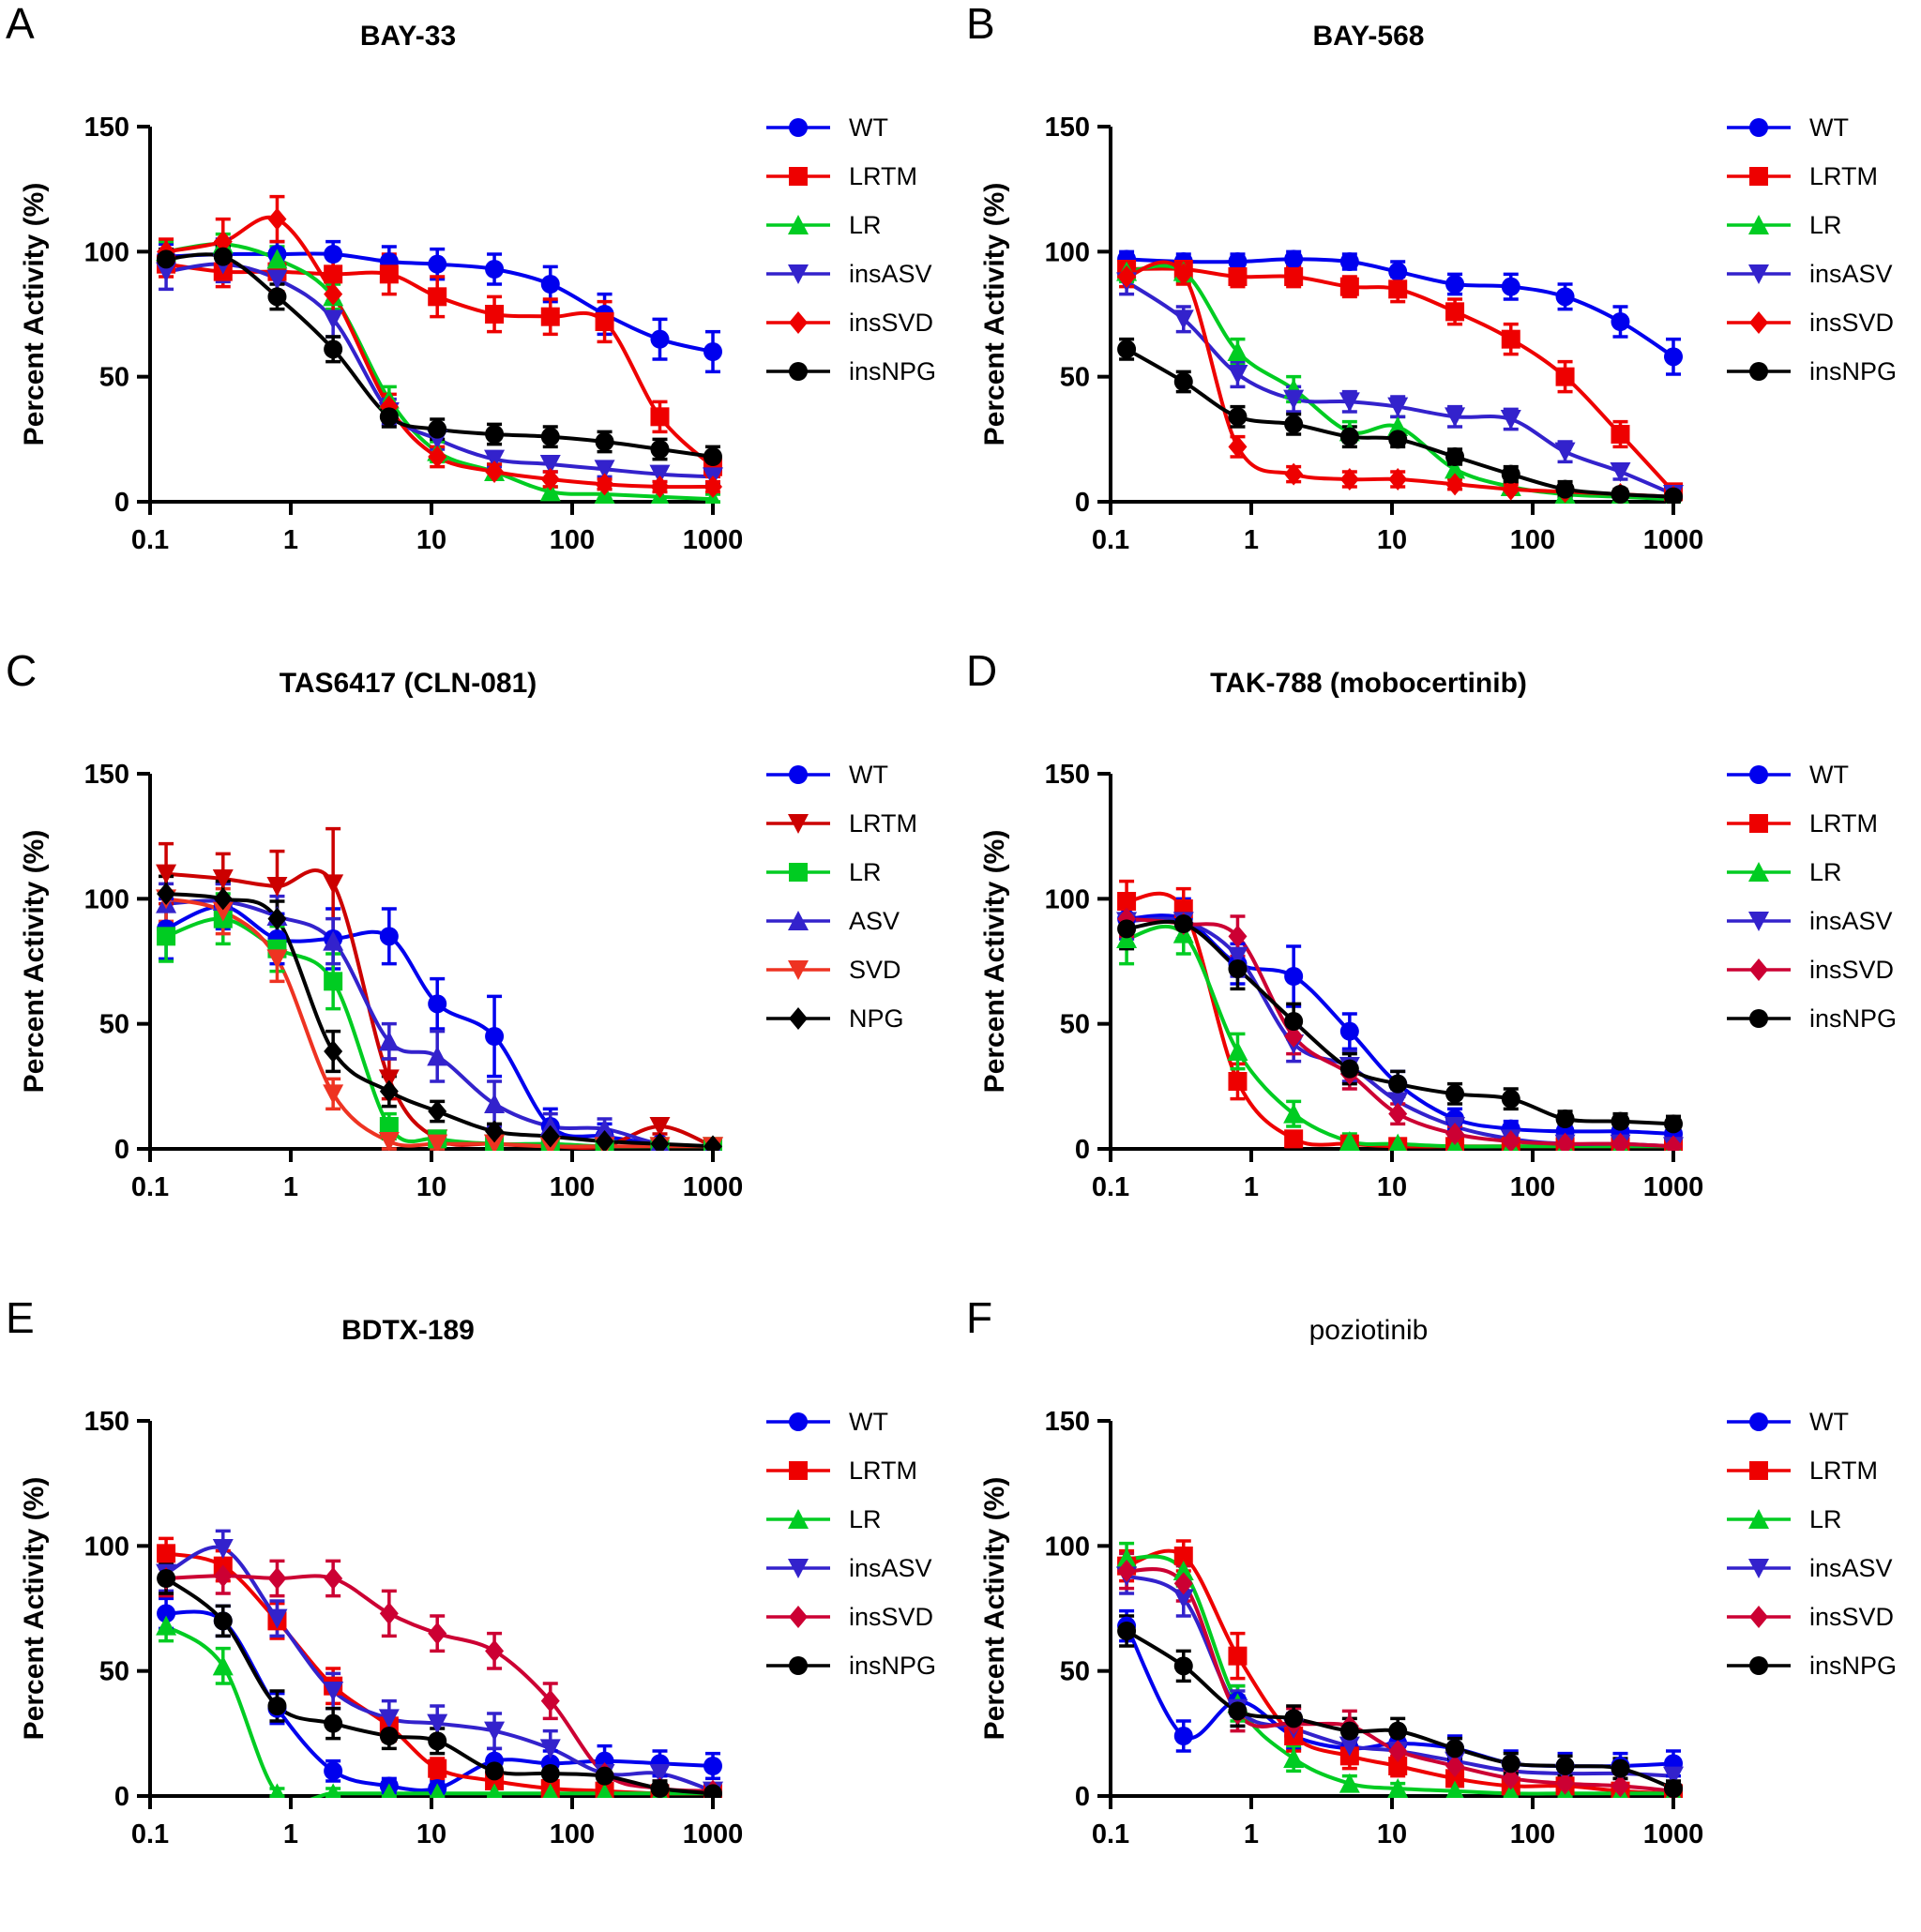 Image resolution: width=1921 pixels, height=1932 pixels. I want to click on legend: WT LRTM LR ASV SVD NPG, so click(840, 896).